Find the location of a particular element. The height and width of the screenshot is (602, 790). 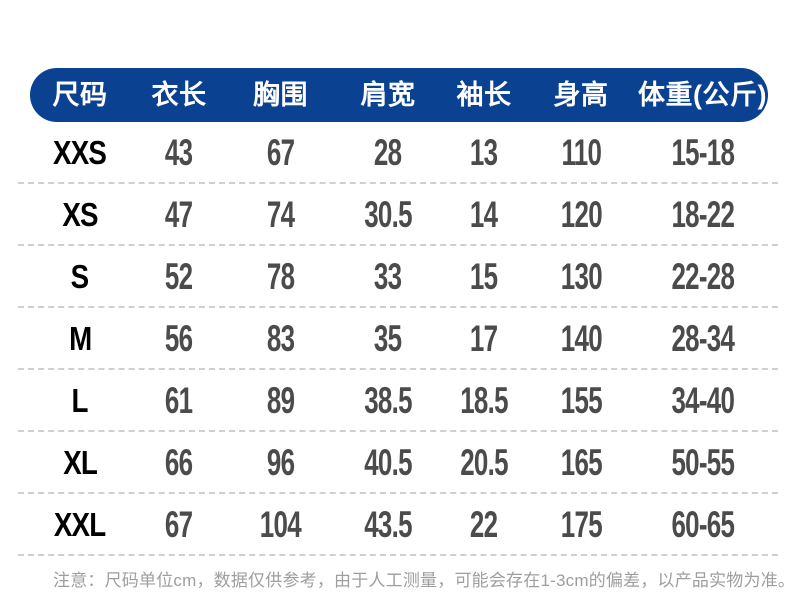

value-cell: 18.5 is located at coordinates (484, 400).